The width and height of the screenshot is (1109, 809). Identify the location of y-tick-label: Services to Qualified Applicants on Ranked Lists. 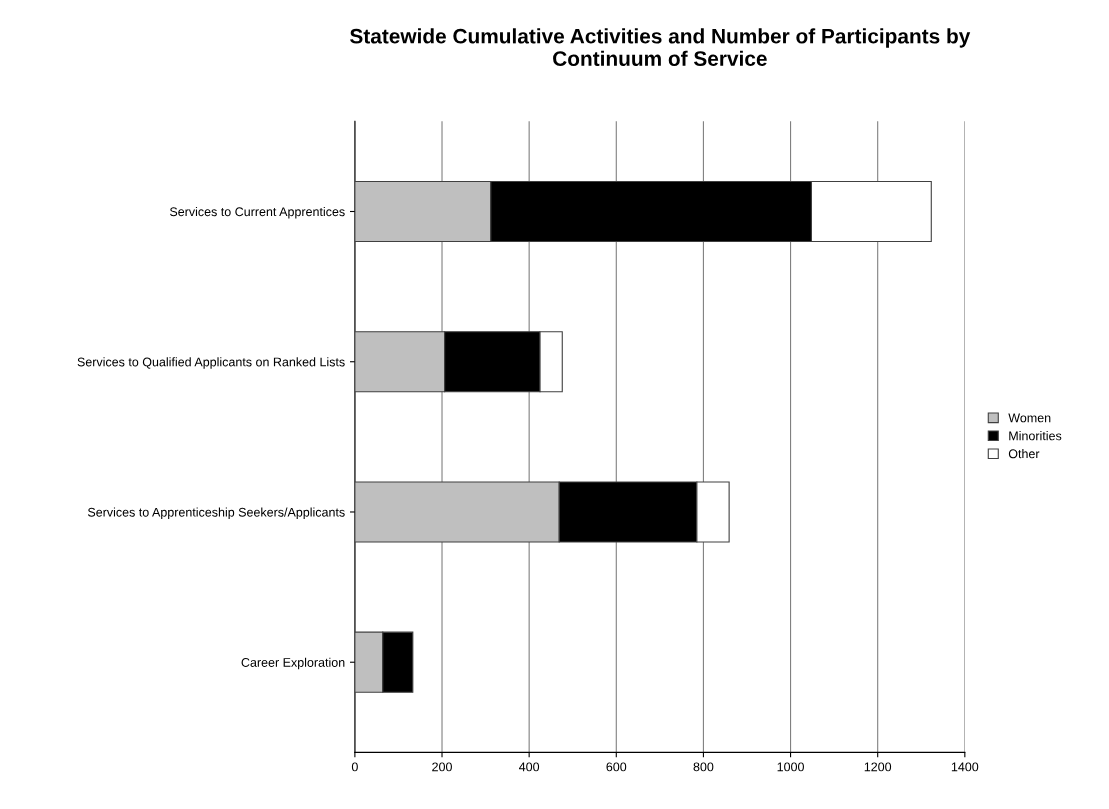
(211, 363).